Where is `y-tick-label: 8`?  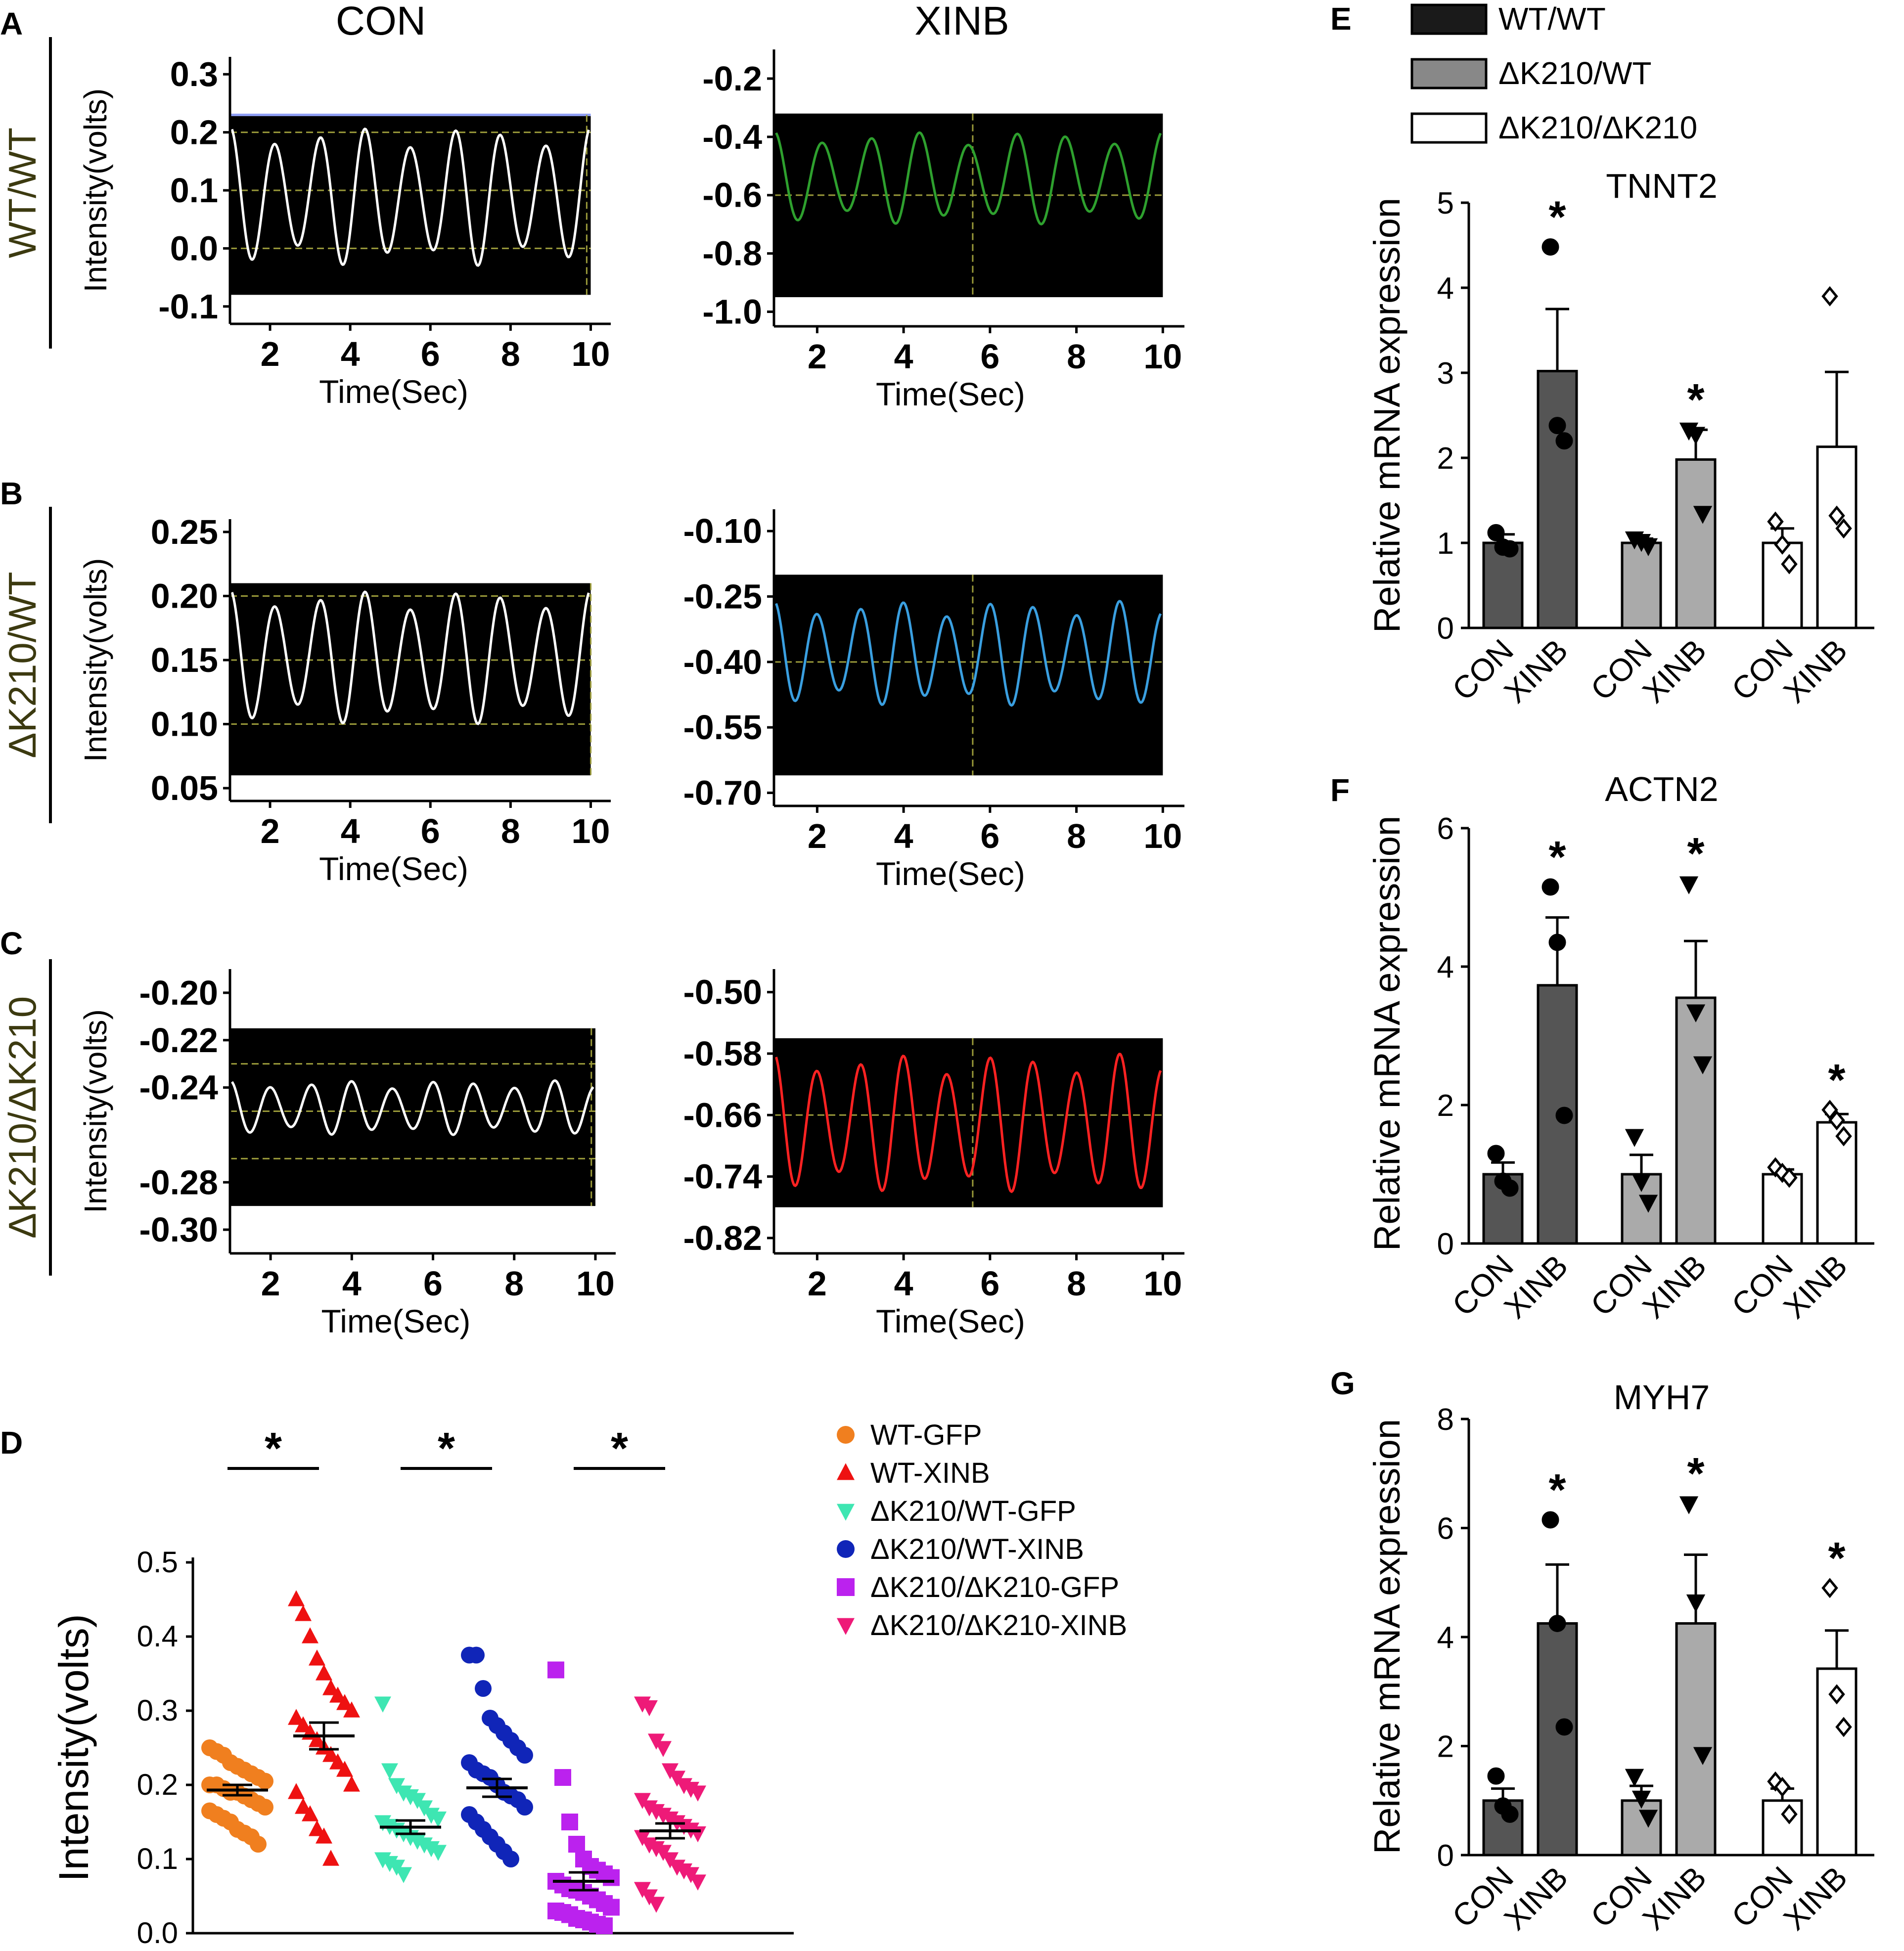
y-tick-label: 8 is located at coordinates (1445, 1420).